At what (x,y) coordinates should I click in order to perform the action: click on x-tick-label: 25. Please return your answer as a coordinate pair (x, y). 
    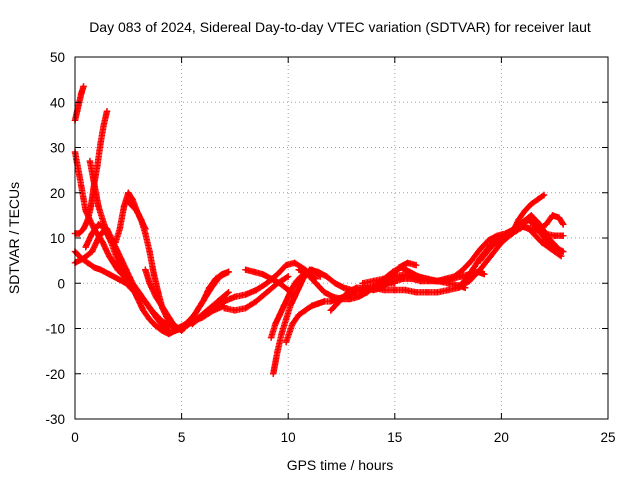
    Looking at the image, I should click on (607, 437).